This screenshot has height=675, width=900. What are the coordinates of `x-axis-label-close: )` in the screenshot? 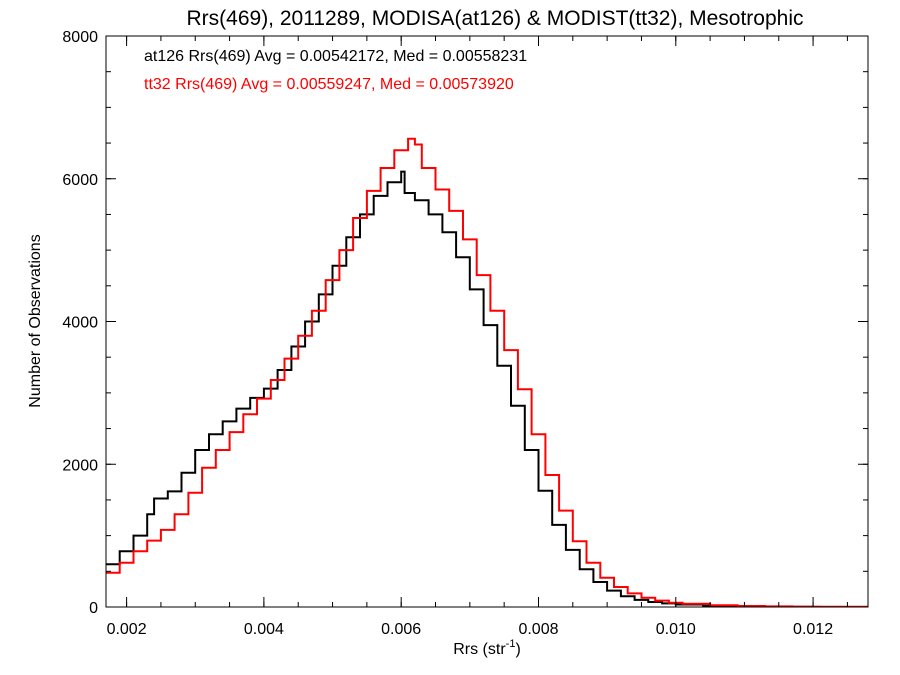 It's located at (517, 649).